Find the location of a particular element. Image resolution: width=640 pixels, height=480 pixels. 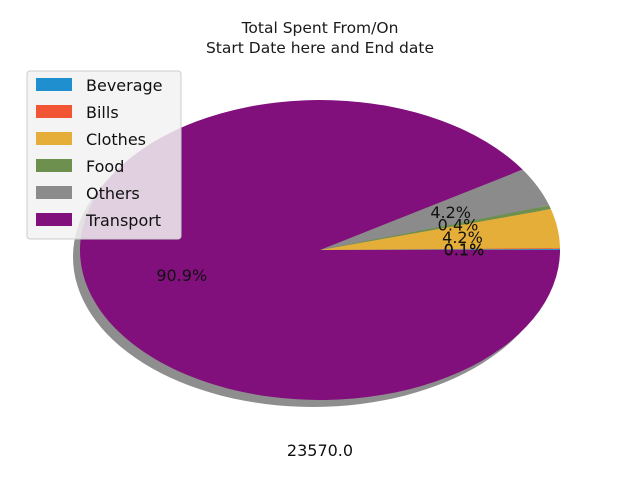

chart-title-line-1: Total Spent From/On is located at coordinates (320, 28).